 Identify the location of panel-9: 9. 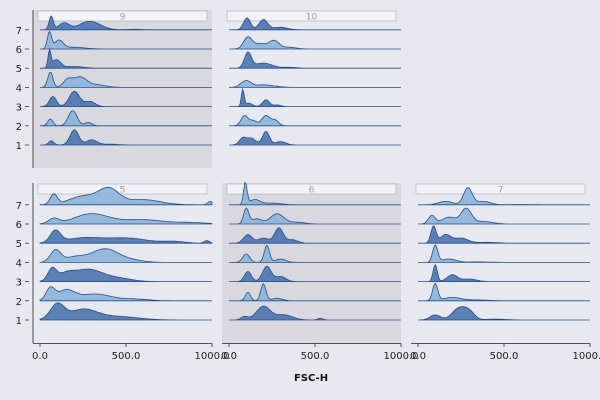
(122, 89).